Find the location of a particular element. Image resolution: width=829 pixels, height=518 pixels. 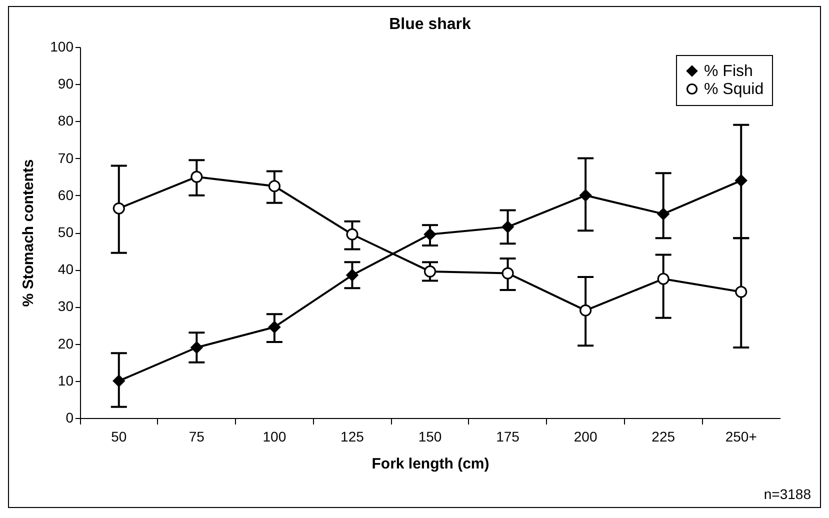

x-tick-label: 50 is located at coordinates (119, 436).